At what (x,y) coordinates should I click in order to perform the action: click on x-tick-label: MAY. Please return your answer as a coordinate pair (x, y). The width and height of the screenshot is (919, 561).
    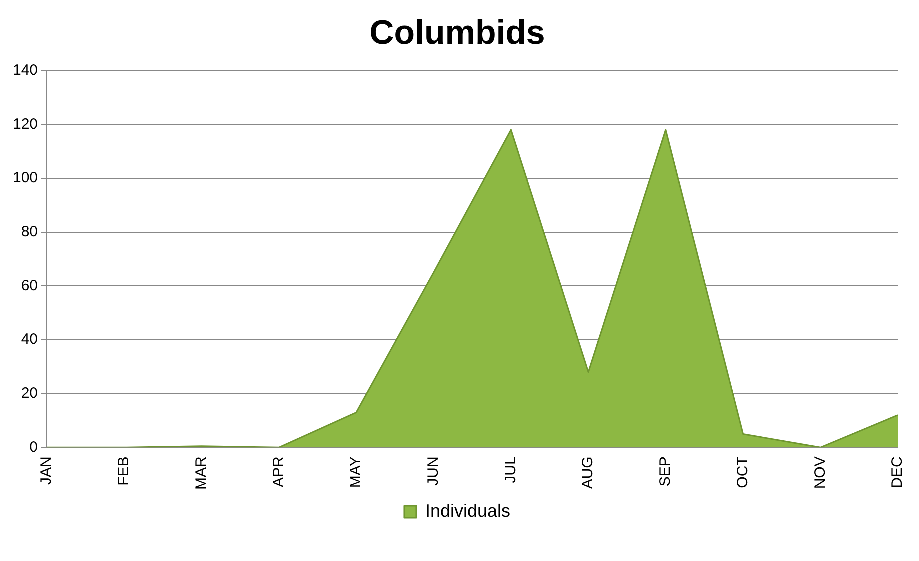
    Looking at the image, I should click on (356, 472).